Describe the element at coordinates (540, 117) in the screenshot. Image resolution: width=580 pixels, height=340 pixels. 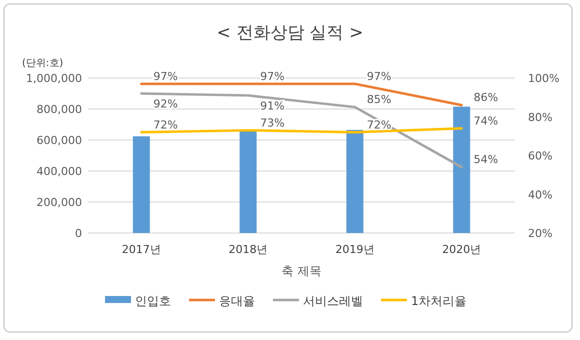
I see `y2-tick-label: 80%` at that location.